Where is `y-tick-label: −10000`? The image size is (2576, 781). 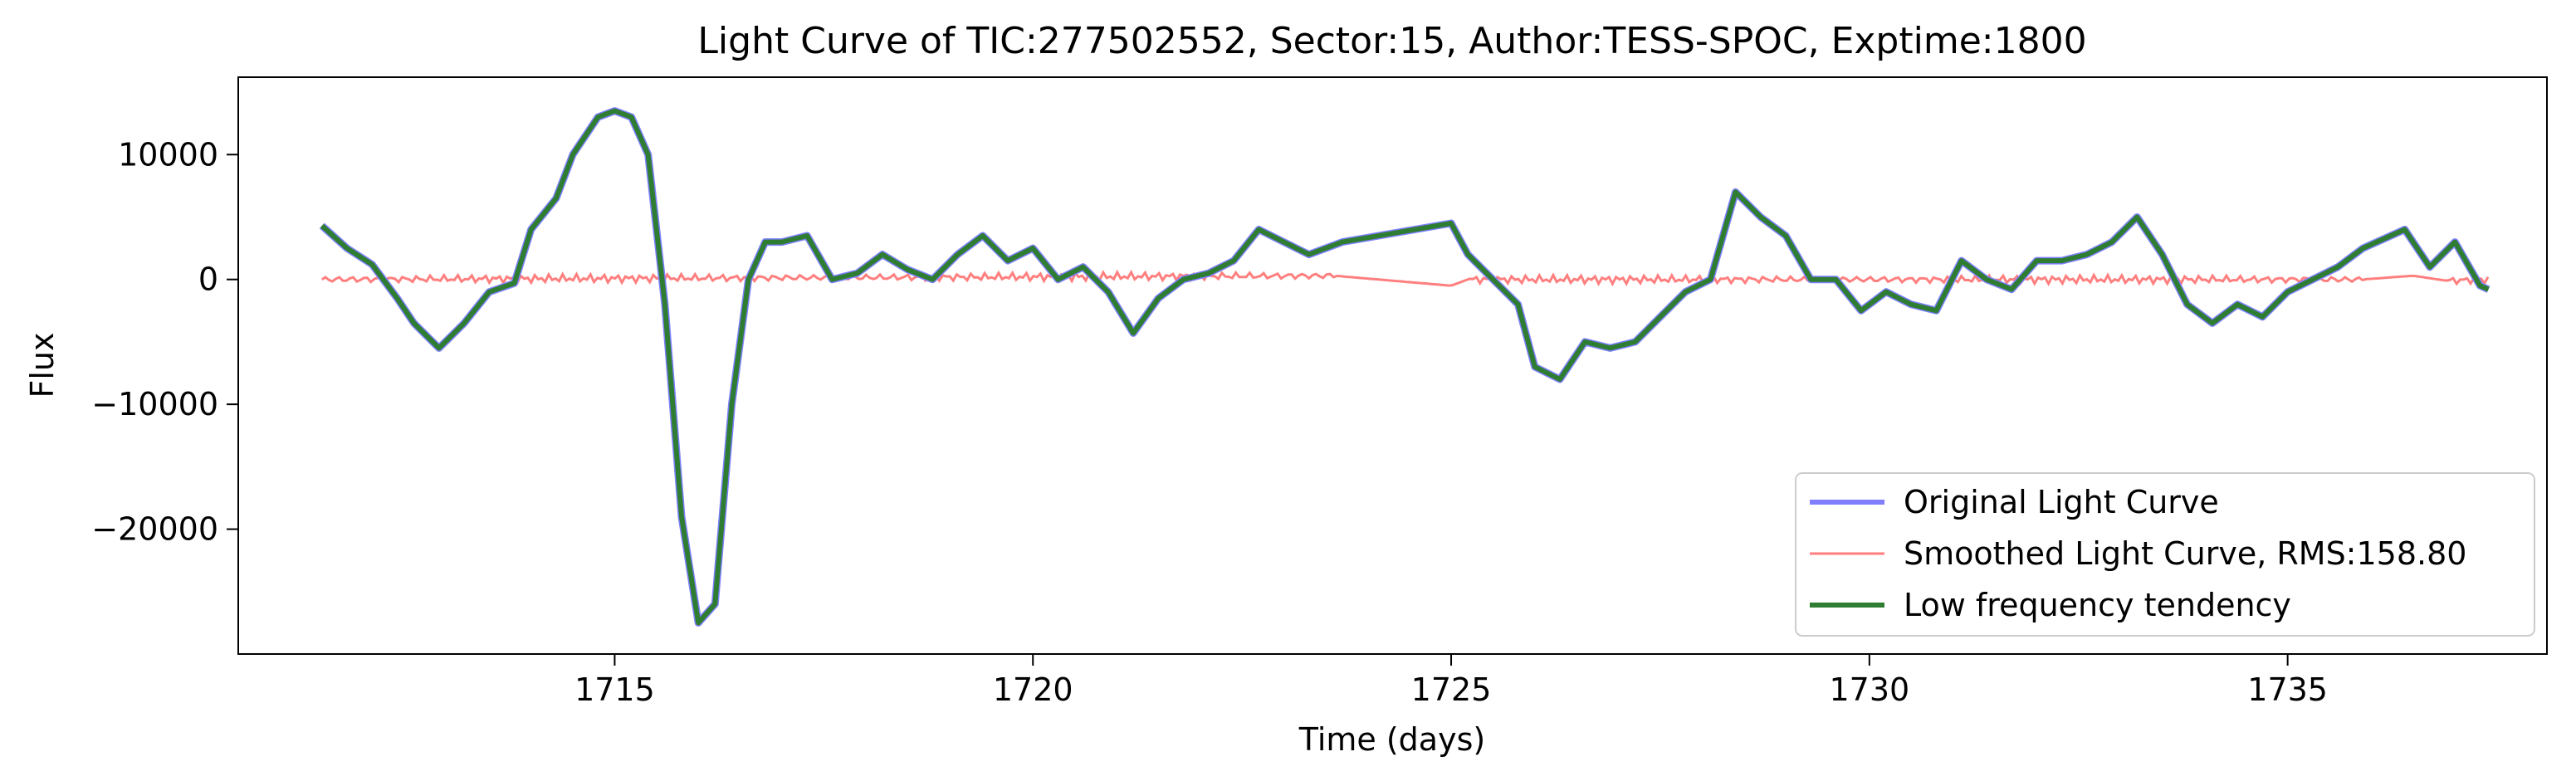
y-tick-label: −10000 is located at coordinates (154, 404).